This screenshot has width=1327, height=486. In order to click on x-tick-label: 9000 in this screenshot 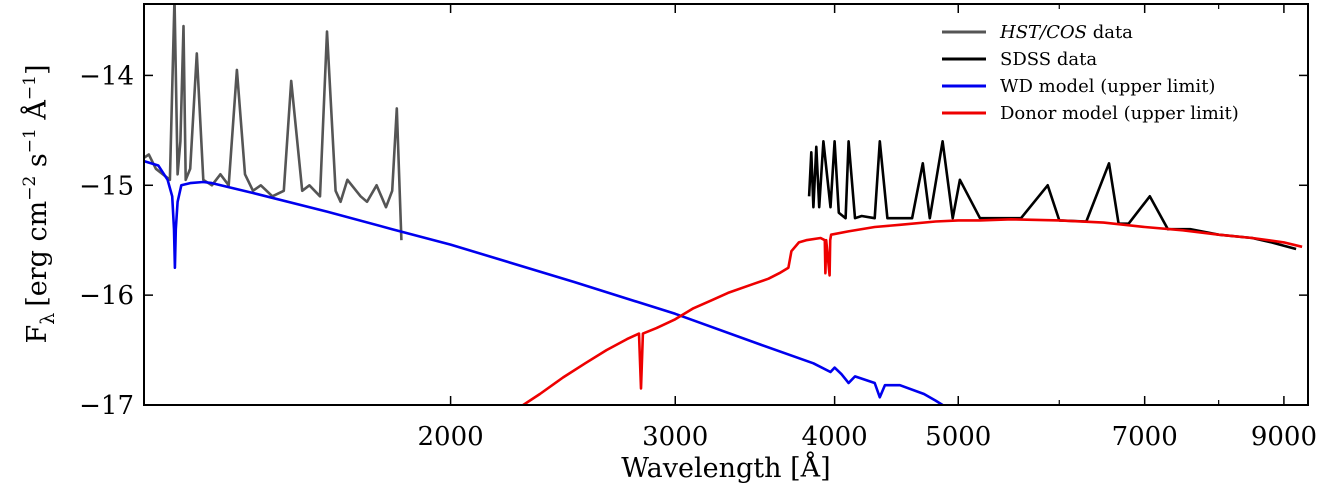, I will do `click(1284, 437)`.